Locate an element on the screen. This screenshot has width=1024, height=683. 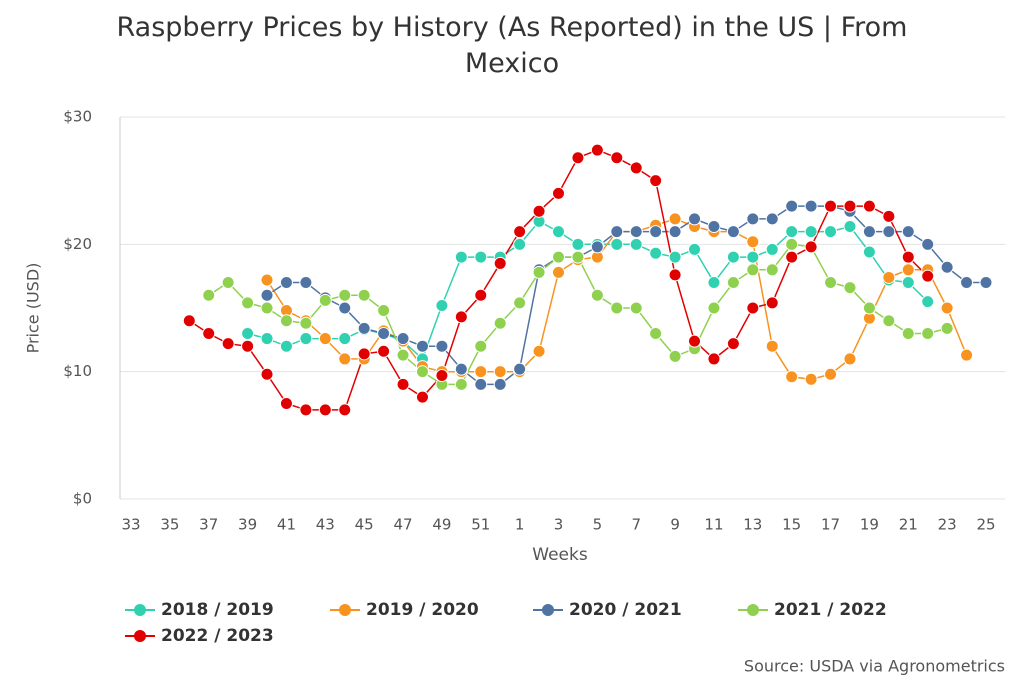
legend-item: 2022 / 2023 is located at coordinates (199, 636).